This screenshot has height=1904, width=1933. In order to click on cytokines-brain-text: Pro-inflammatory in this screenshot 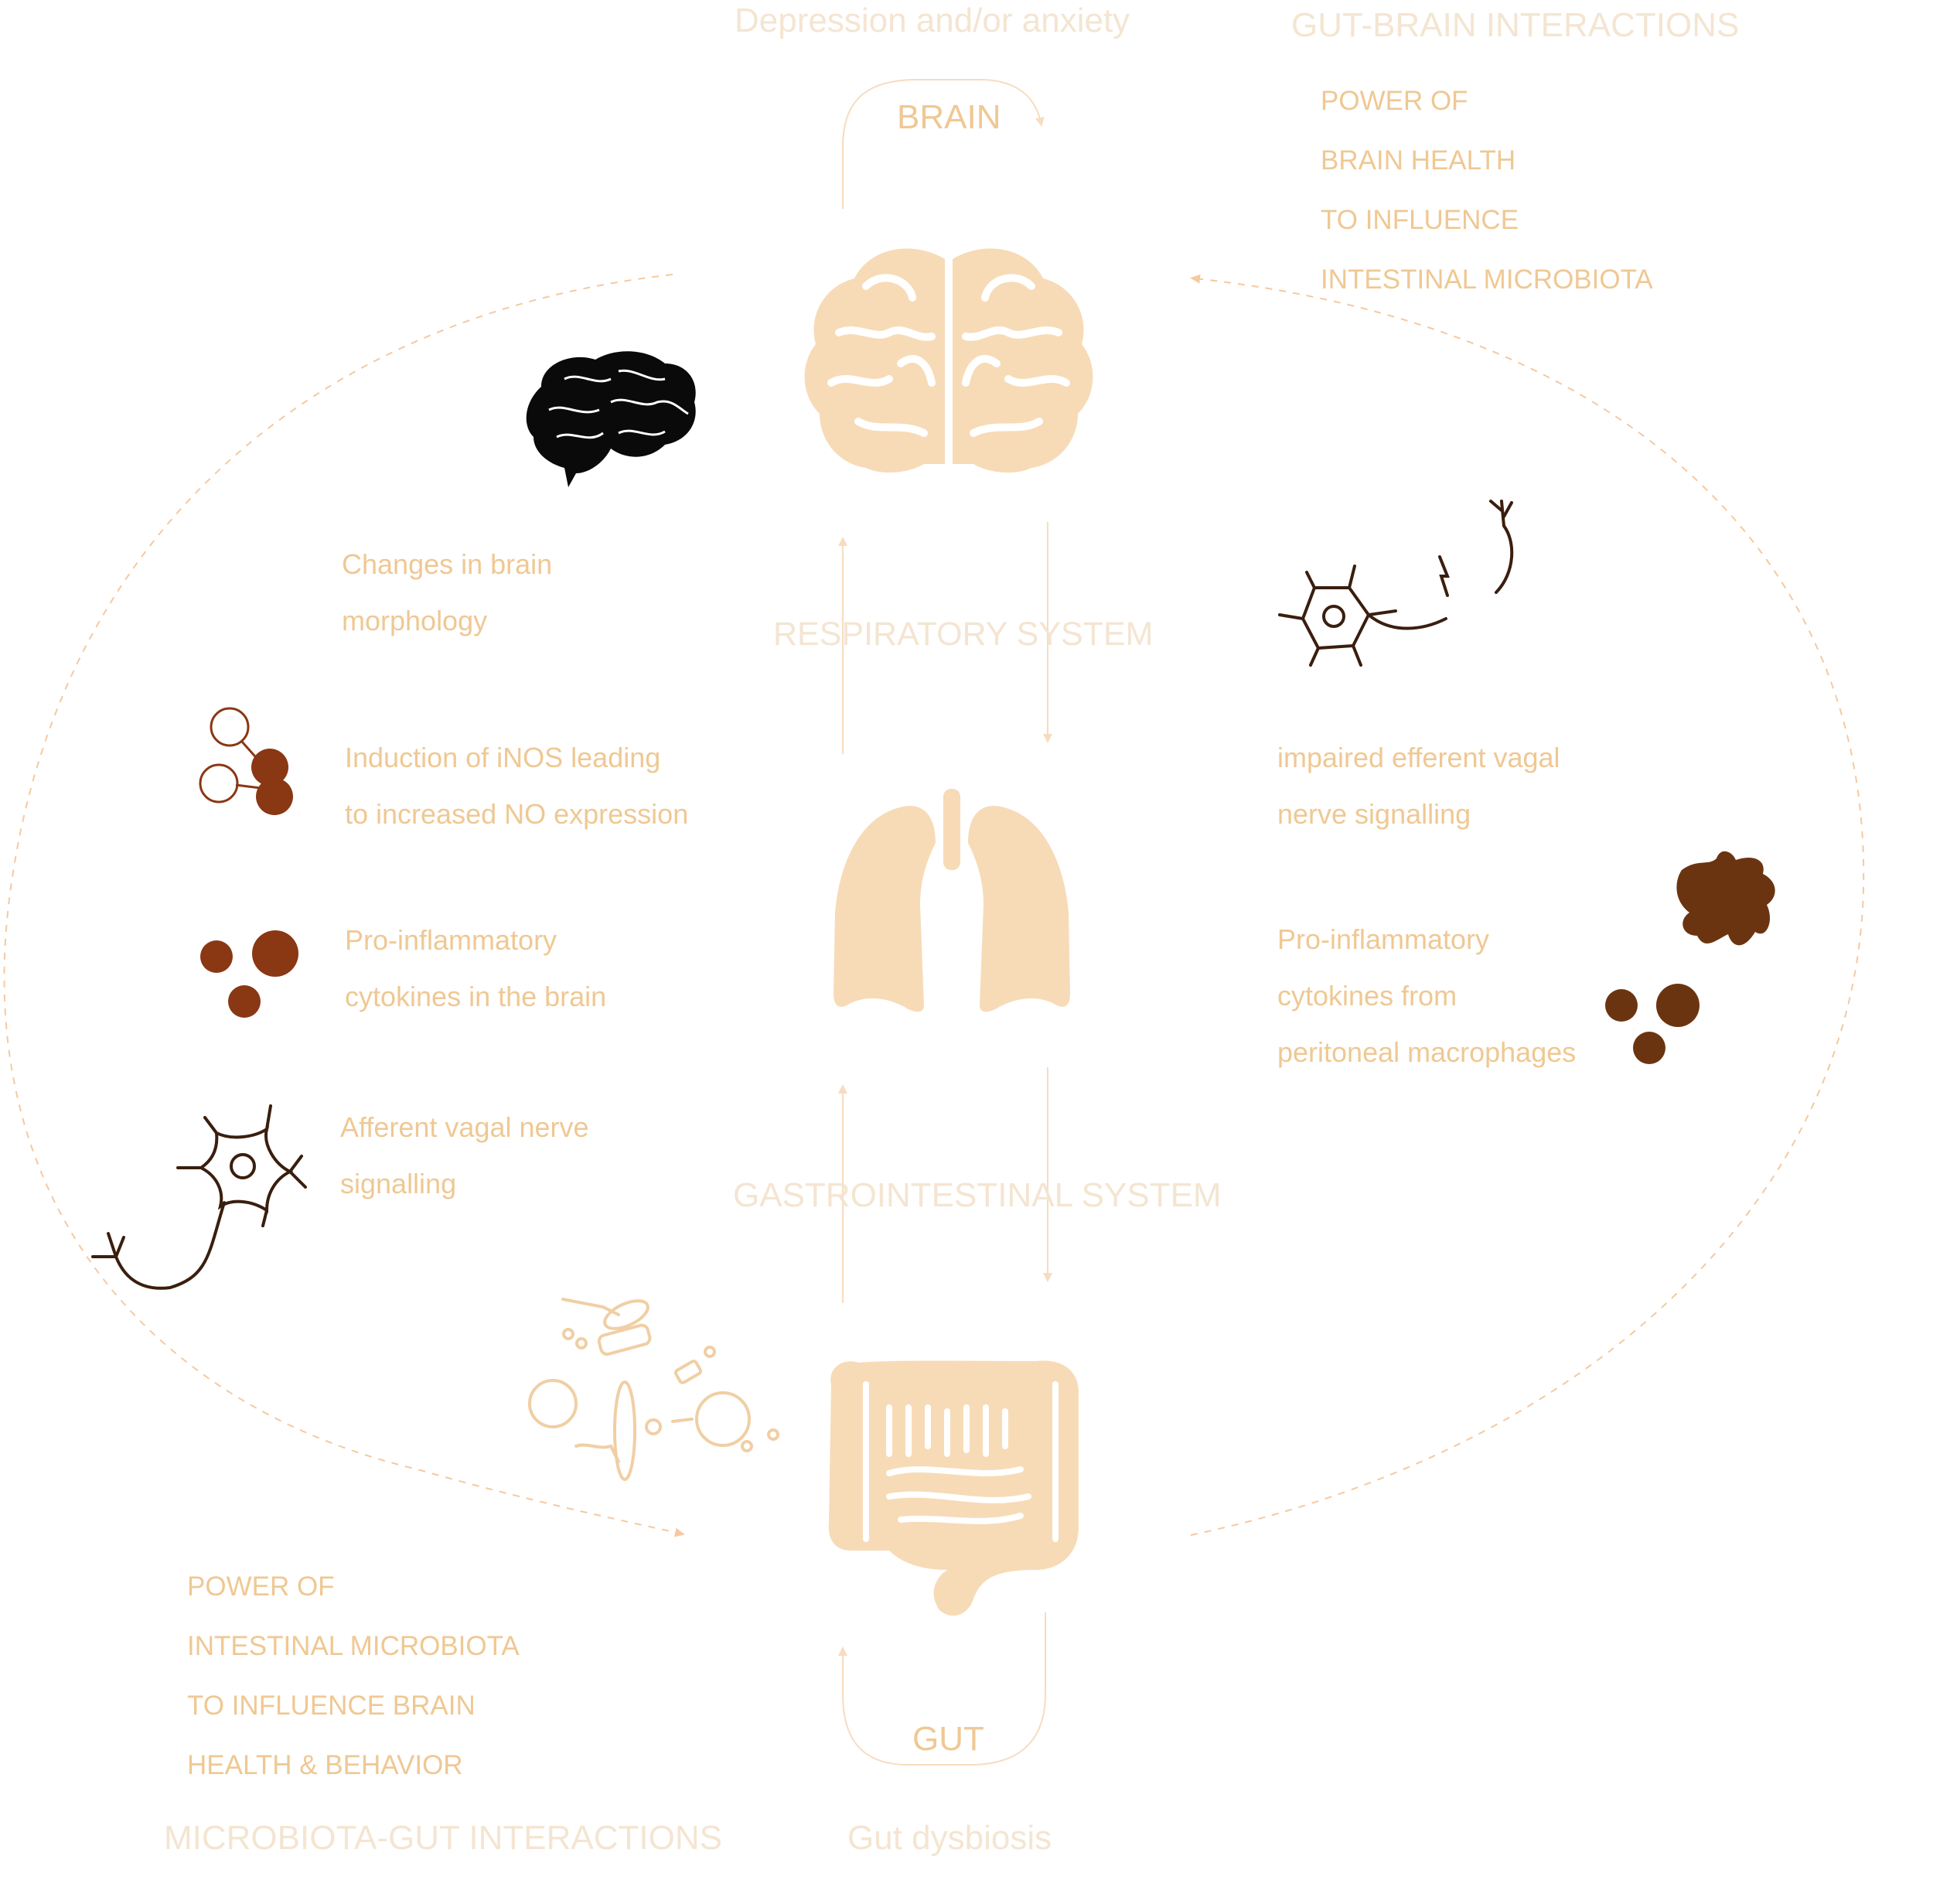, I will do `click(451, 940)`.